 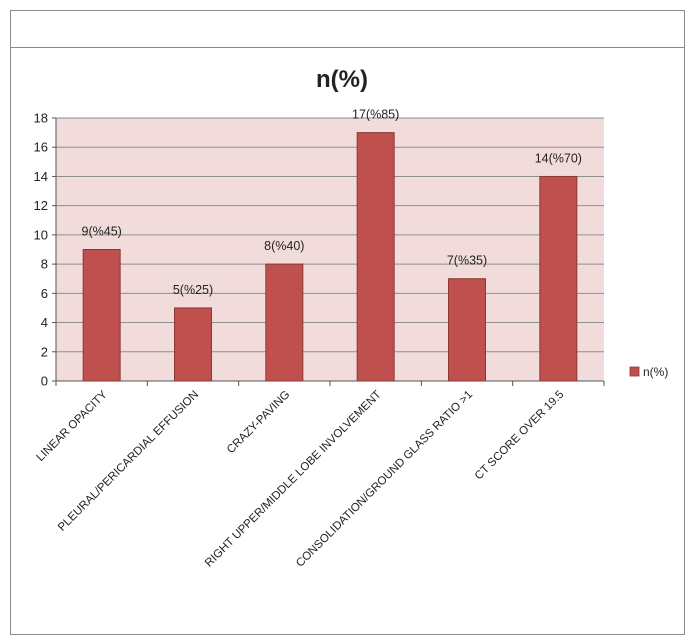 What do you see at coordinates (193, 290) in the screenshot?
I see `data-label: 5(%25)` at bounding box center [193, 290].